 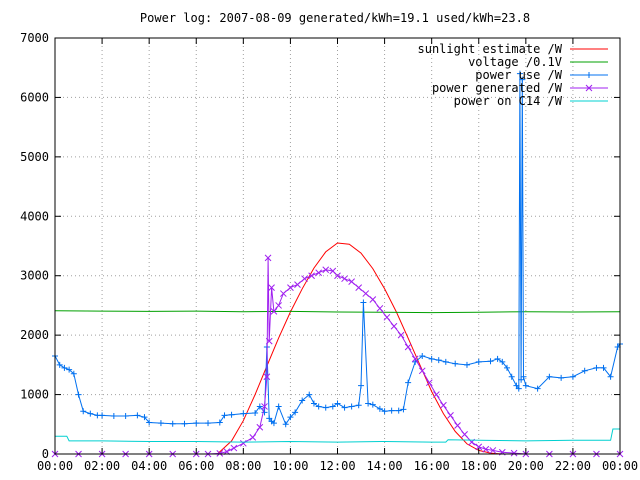 What do you see at coordinates (385, 466) in the screenshot?
I see `x-tick-label: 14:00` at bounding box center [385, 466].